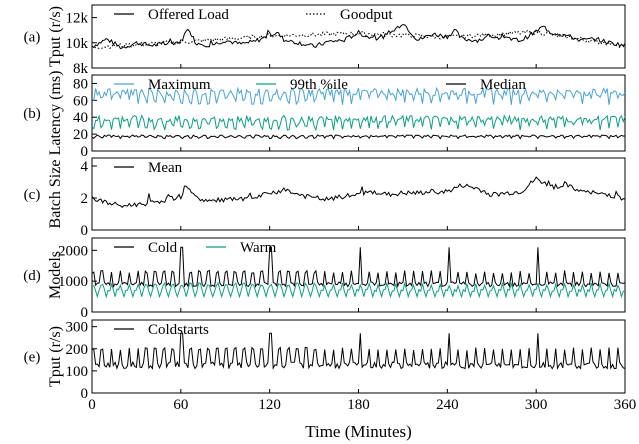 This screenshot has height=444, width=639. What do you see at coordinates (32, 195) in the screenshot?
I see `panel-label: (c)` at bounding box center [32, 195].